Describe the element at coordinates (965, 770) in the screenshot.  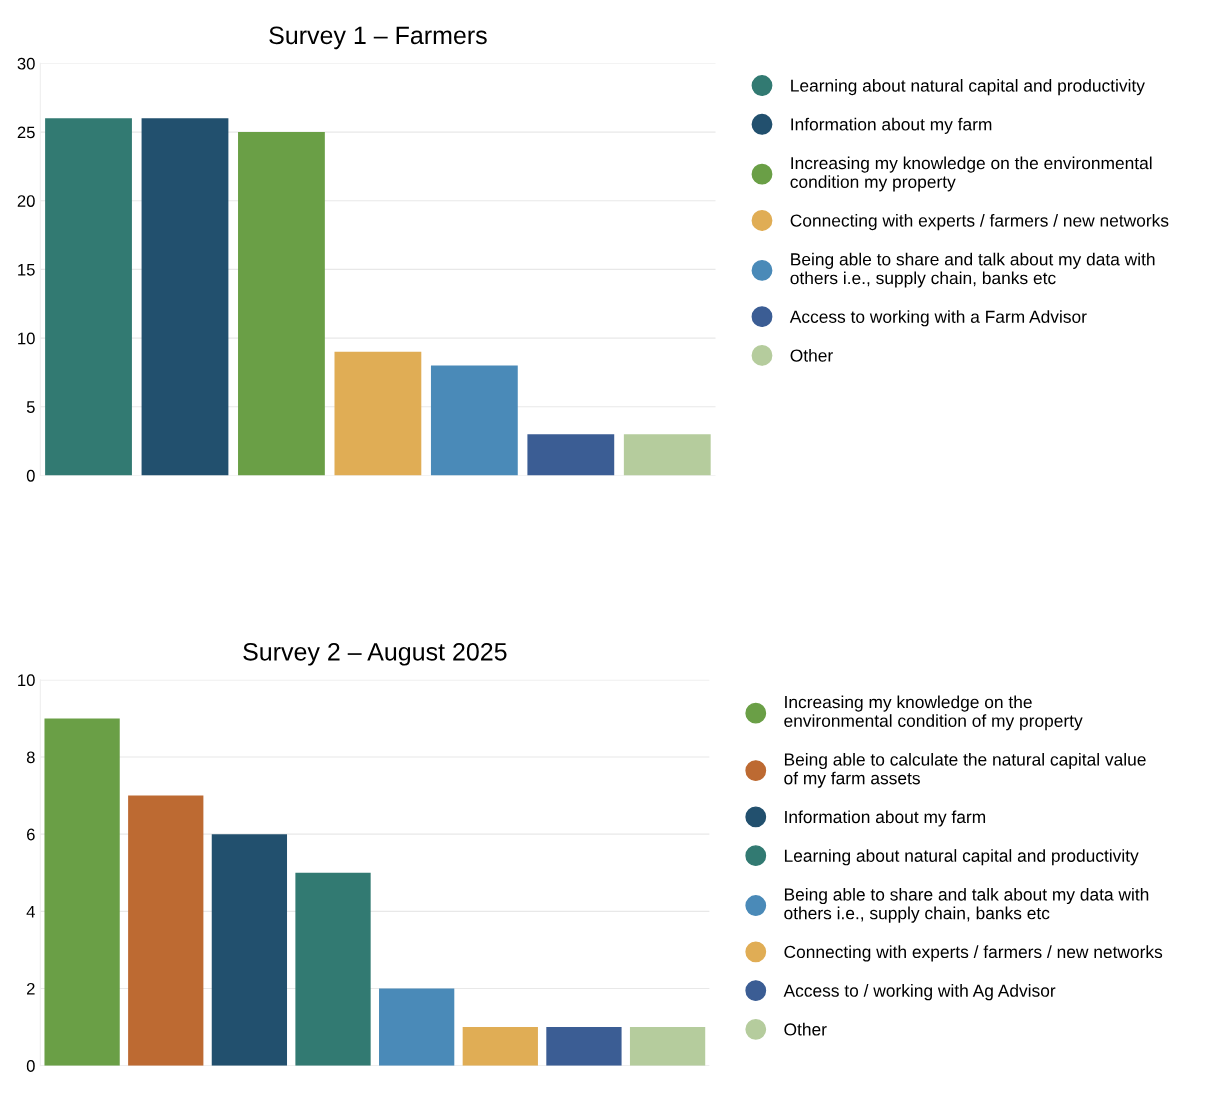
I see `legend-label: Being able to calculate the natural capital value of my farm assets` at that location.